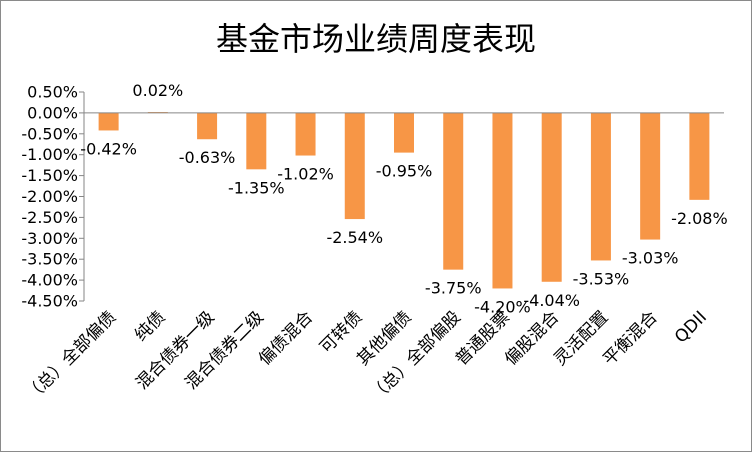  I want to click on chart-title: 基金市场业绩周度表现, so click(375, 39).